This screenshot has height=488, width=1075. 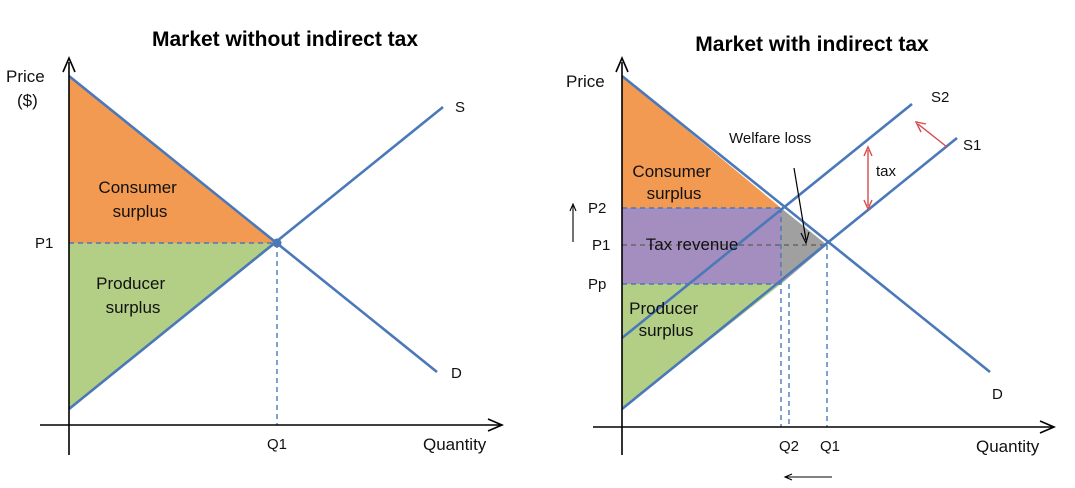 I want to click on tick-q1: Q1, so click(x=277, y=444).